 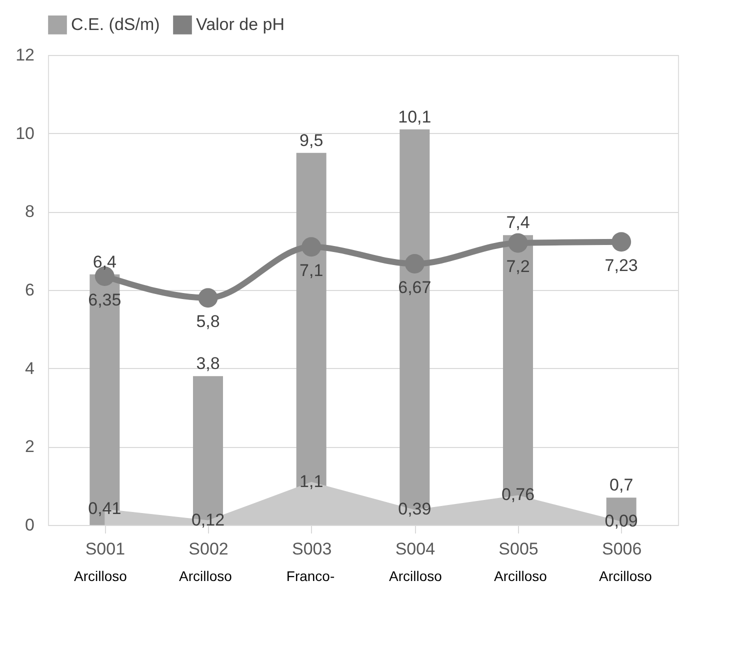 I want to click on y-tick-label: 10, so click(x=25, y=133).